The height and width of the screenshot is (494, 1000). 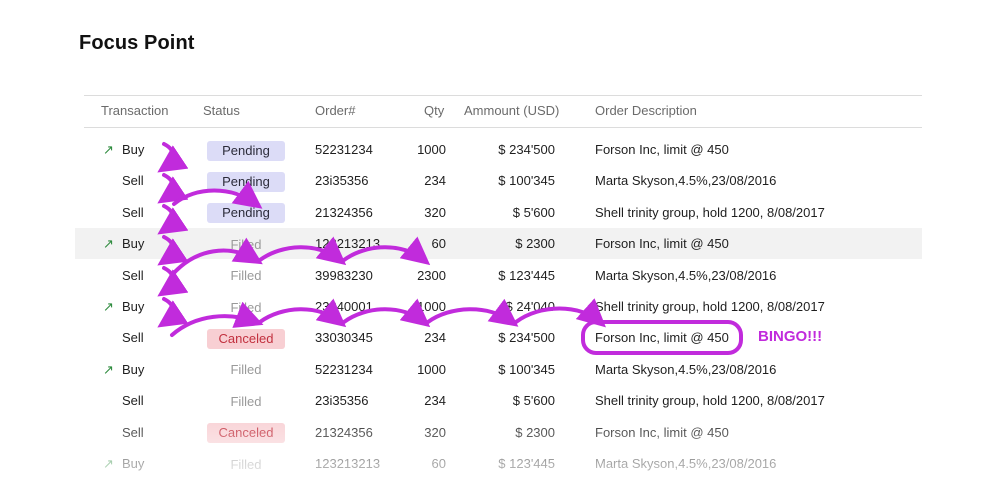 I want to click on status-cell: Canceled, so click(x=246, y=337).